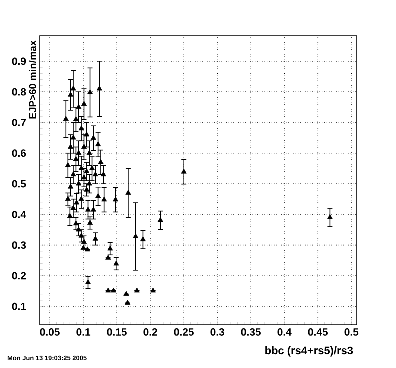  What do you see at coordinates (19, 214) in the screenshot?
I see `y-tick-label: 0.4` at bounding box center [19, 214].